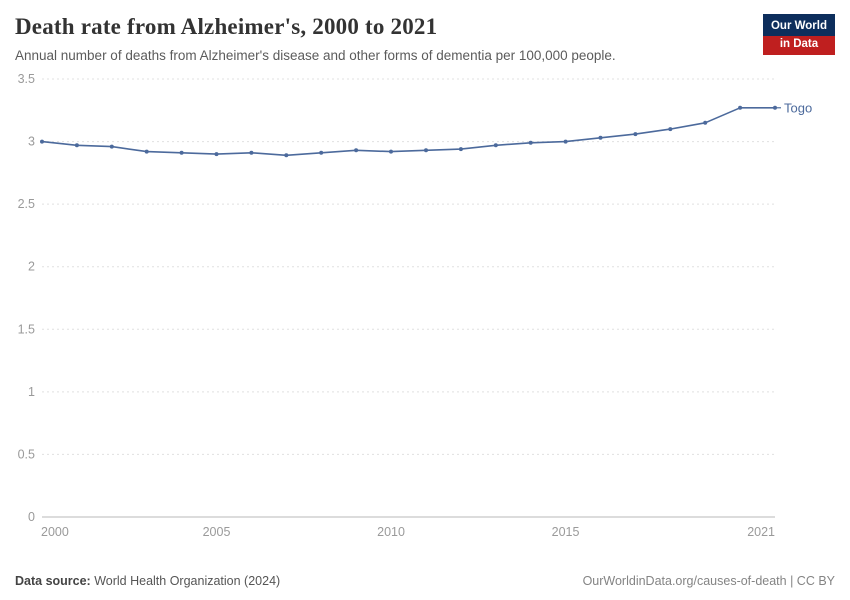 This screenshot has height=600, width=850. What do you see at coordinates (31, 517) in the screenshot?
I see `y-tick-label: 0` at bounding box center [31, 517].